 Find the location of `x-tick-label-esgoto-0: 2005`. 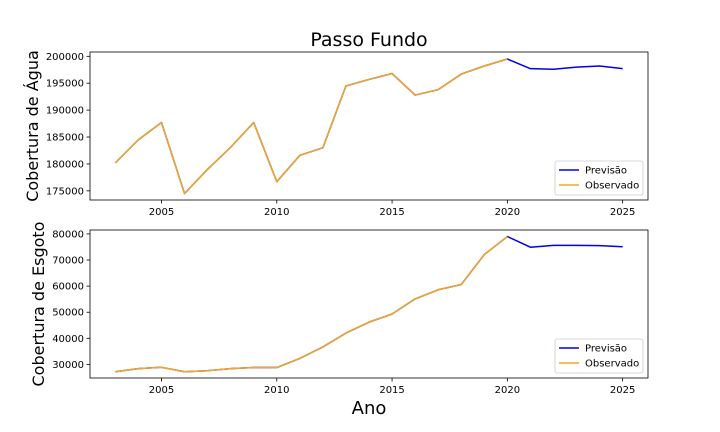

x-tick-label-esgoto-0: 2005 is located at coordinates (161, 390).